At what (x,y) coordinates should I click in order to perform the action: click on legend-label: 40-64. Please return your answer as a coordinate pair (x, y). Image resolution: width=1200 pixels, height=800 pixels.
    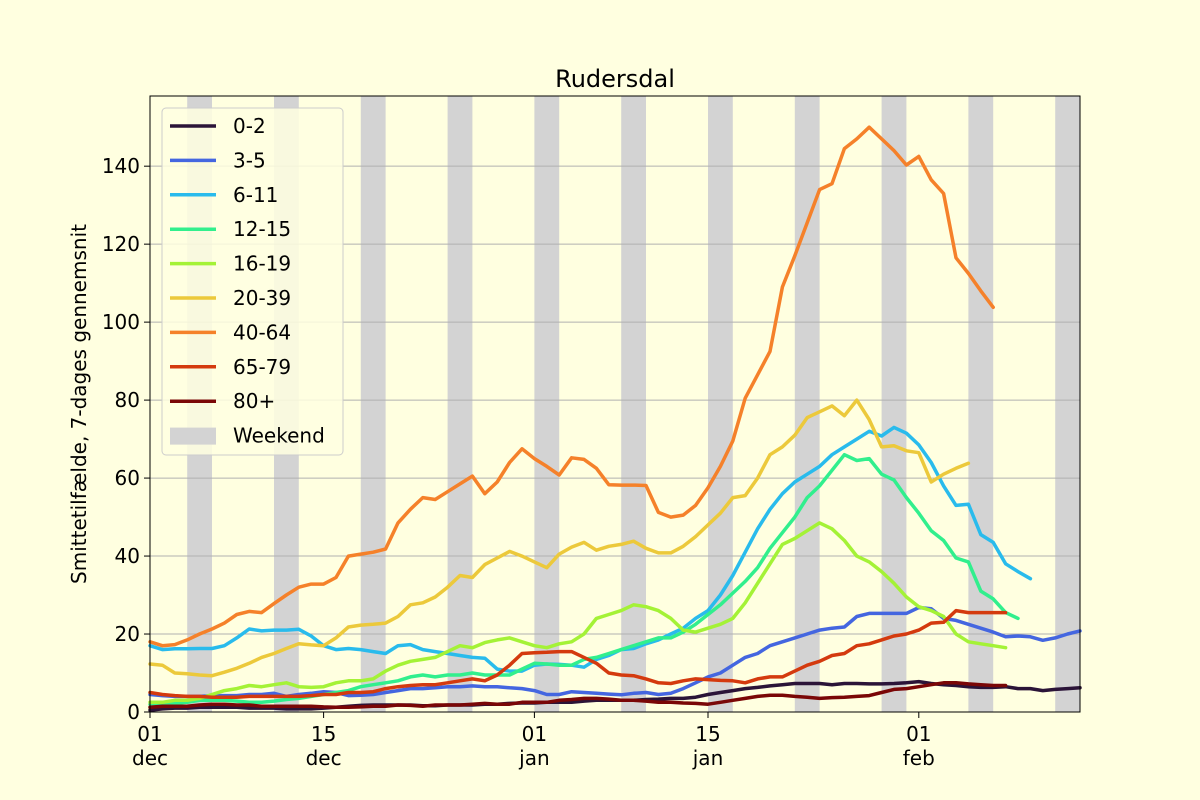
    Looking at the image, I should click on (262, 332).